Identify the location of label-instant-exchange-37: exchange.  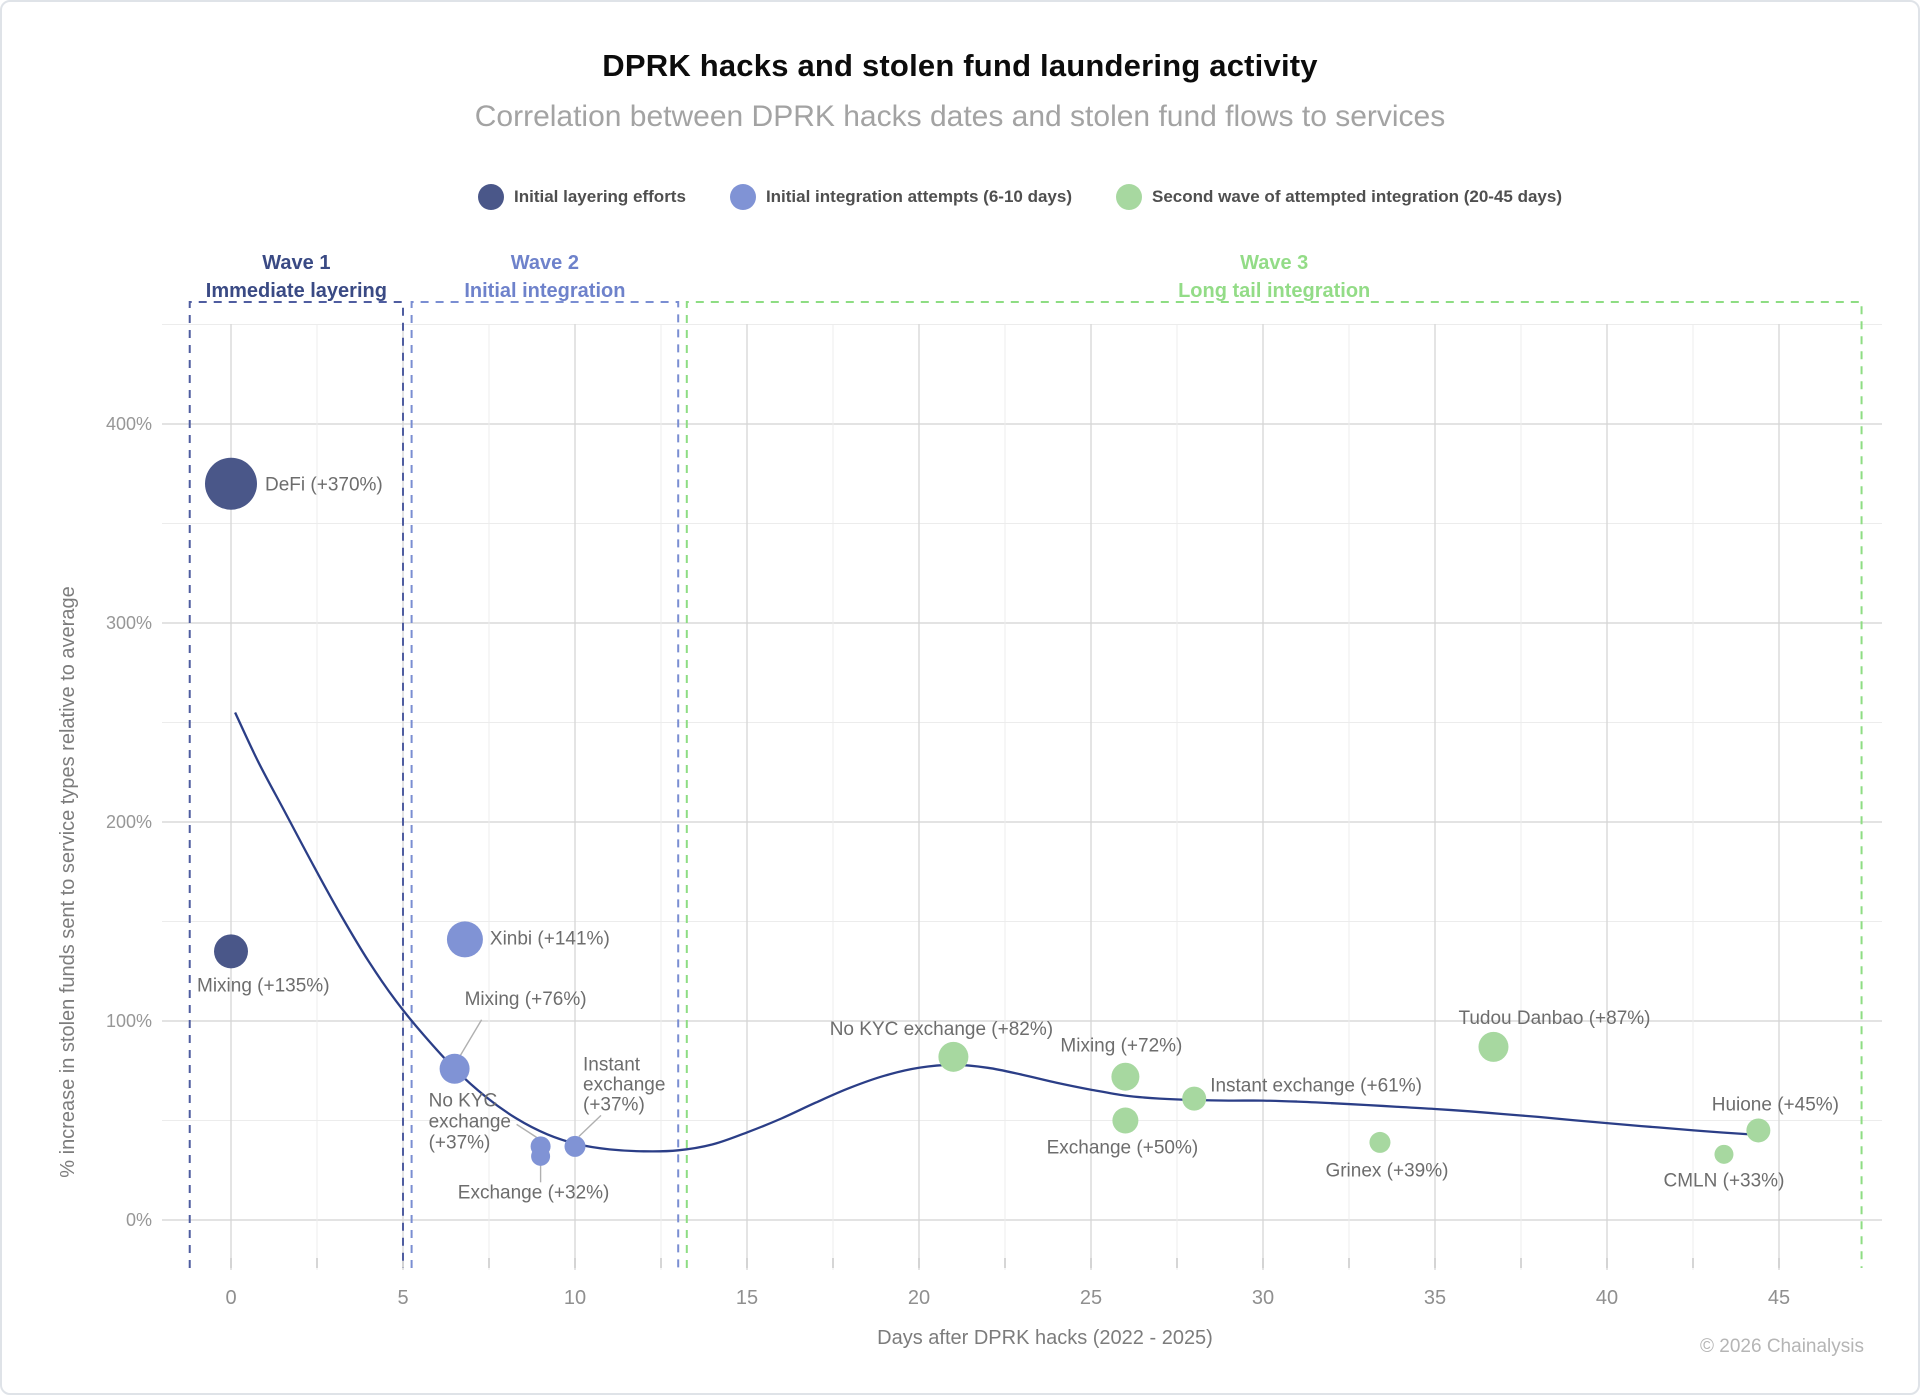
(624, 1084).